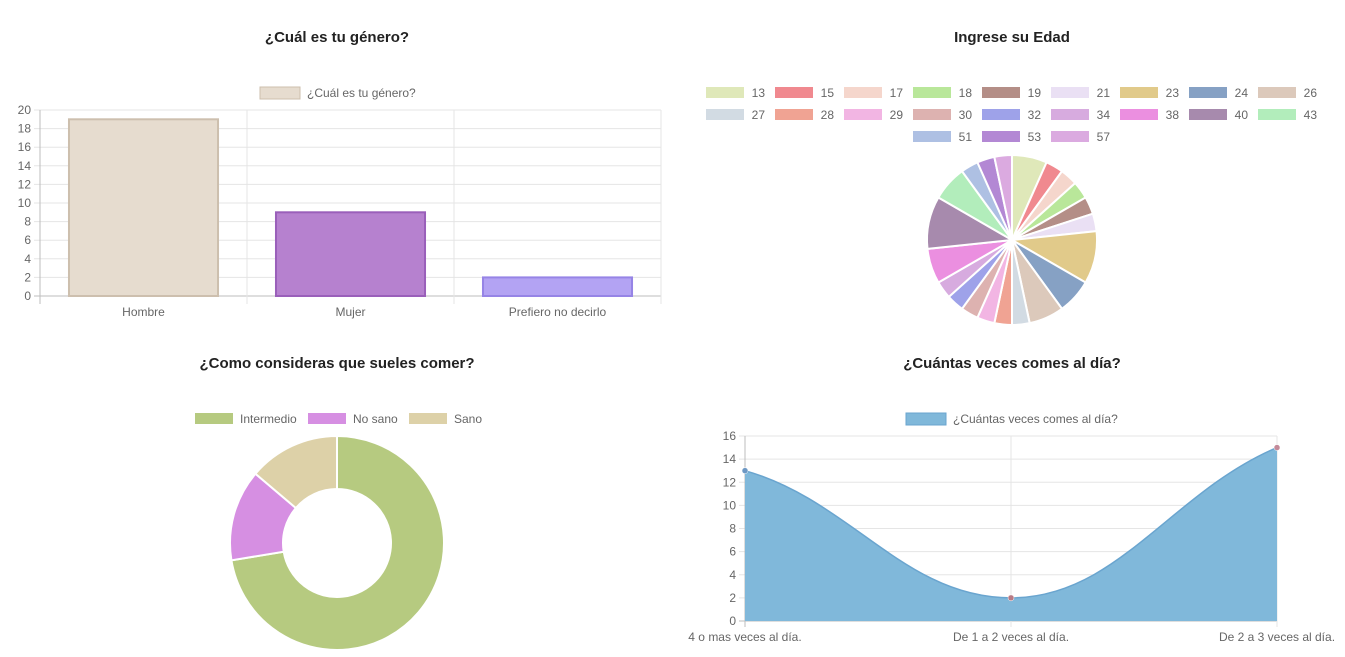 The height and width of the screenshot is (657, 1345). What do you see at coordinates (468, 419) in the screenshot?
I see `legend-label: Sano` at bounding box center [468, 419].